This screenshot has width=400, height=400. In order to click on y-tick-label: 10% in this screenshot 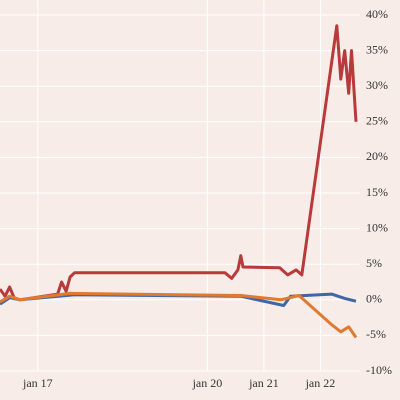, I will do `click(377, 227)`.